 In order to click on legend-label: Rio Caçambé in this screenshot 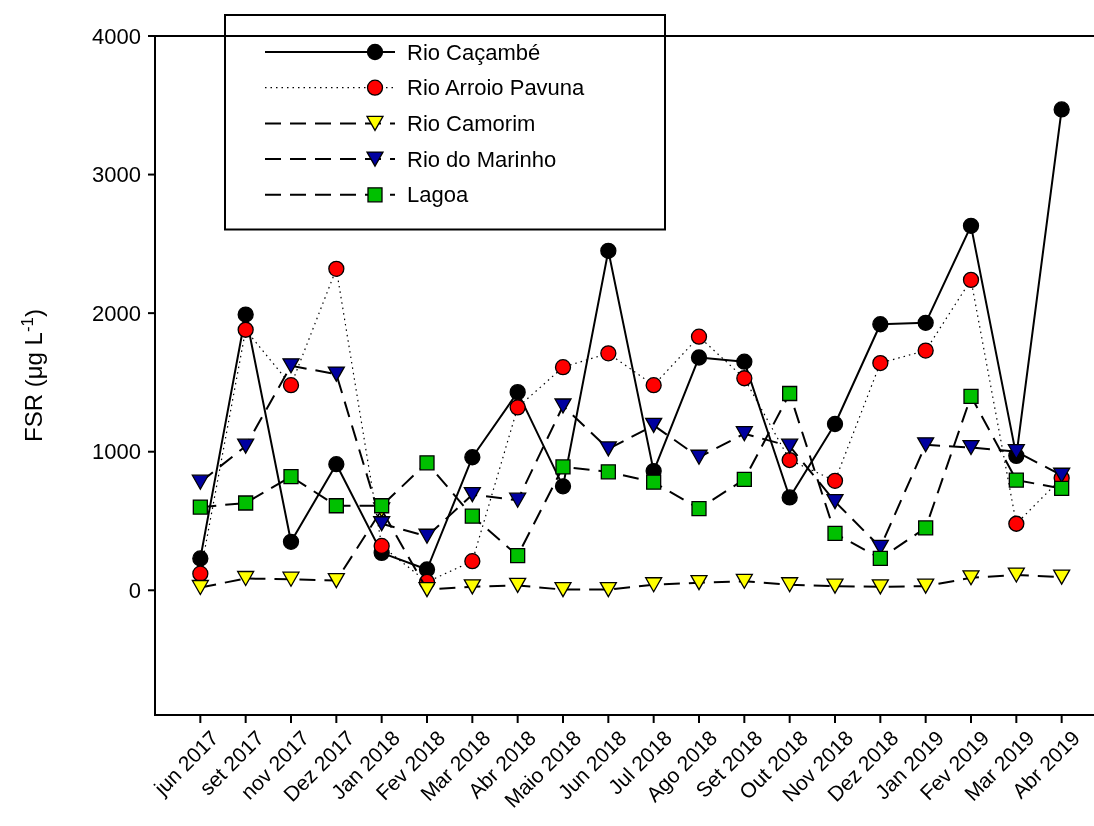, I will do `click(474, 52)`.